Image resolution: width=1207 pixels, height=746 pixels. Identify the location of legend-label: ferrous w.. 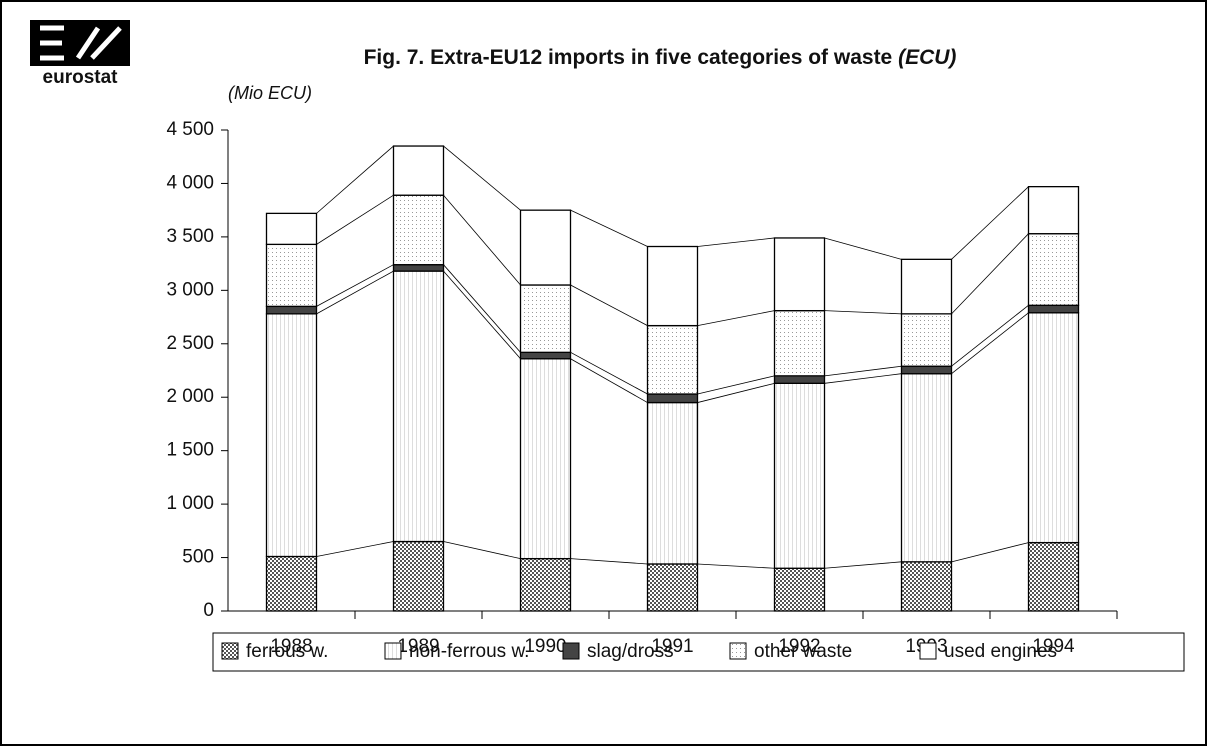
(287, 651).